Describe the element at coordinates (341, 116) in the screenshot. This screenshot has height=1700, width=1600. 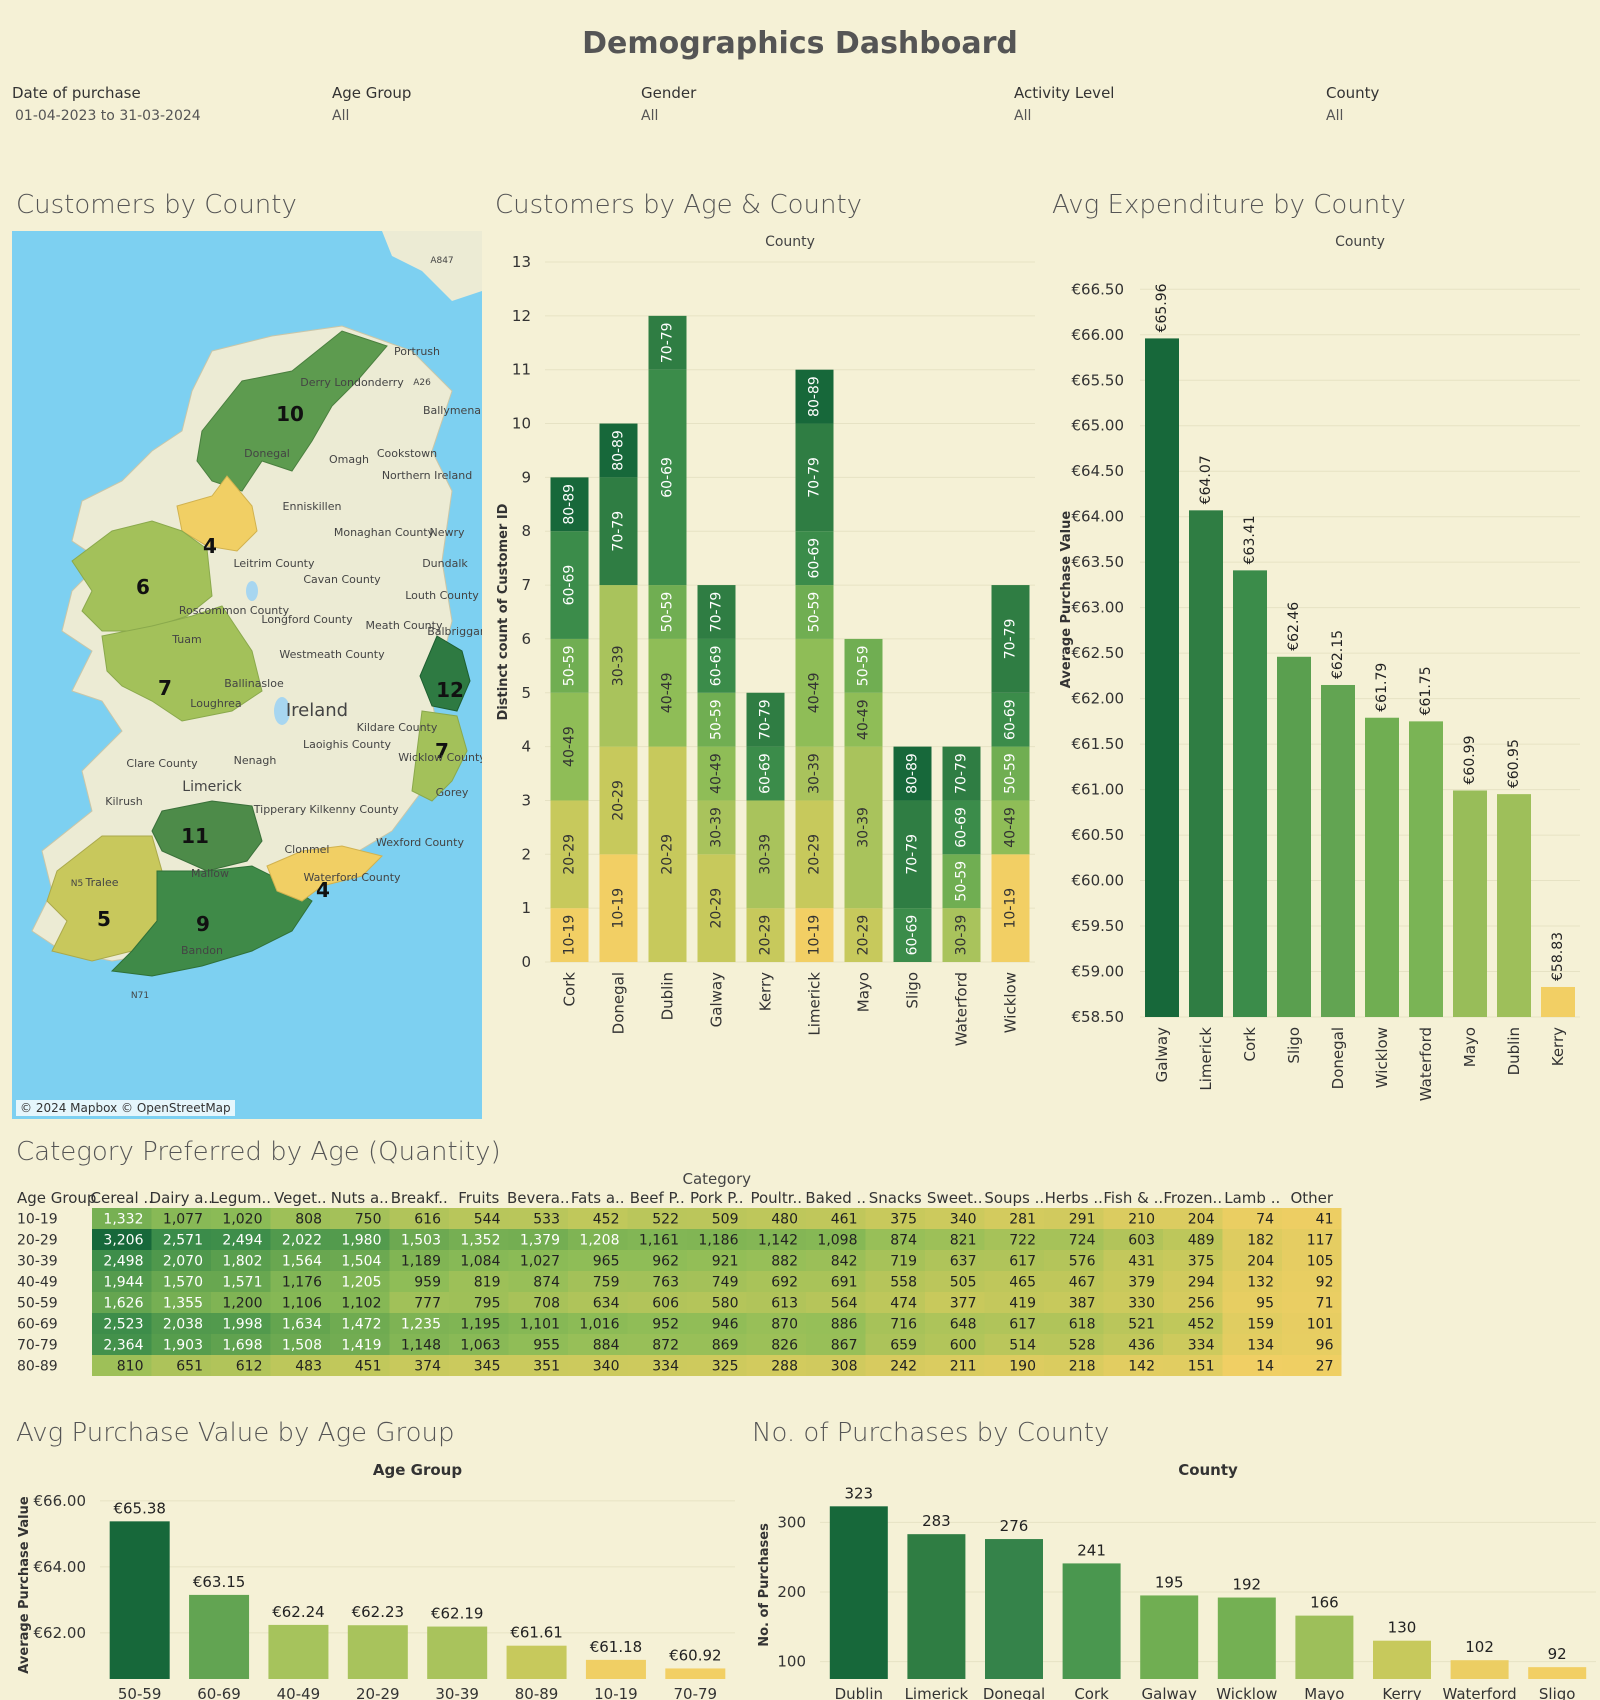
I see `filter-value: All` at that location.